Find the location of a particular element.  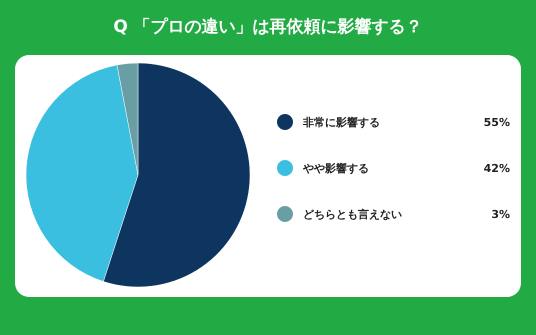

legend-label: どちらとも言えない is located at coordinates (352, 214).